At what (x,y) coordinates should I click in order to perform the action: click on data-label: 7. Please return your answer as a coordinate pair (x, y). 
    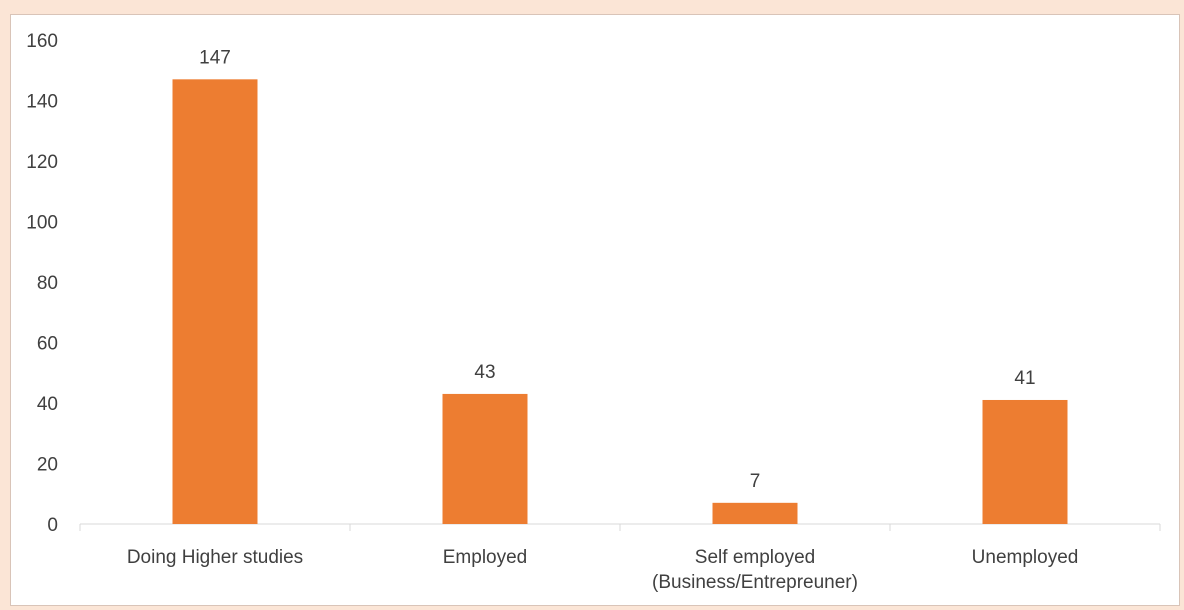
    Looking at the image, I should click on (755, 481).